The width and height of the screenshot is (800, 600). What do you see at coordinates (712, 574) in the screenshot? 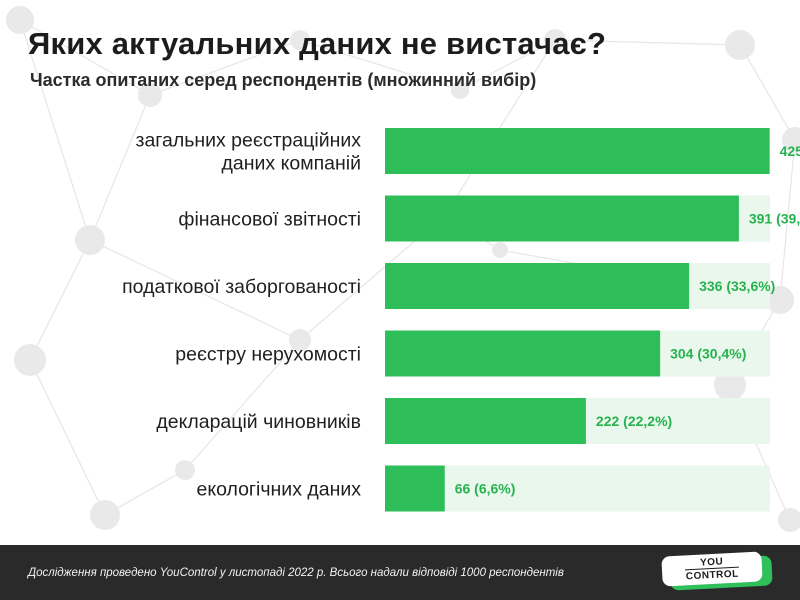
I see `logo-line-2: CONTROL` at bounding box center [712, 574].